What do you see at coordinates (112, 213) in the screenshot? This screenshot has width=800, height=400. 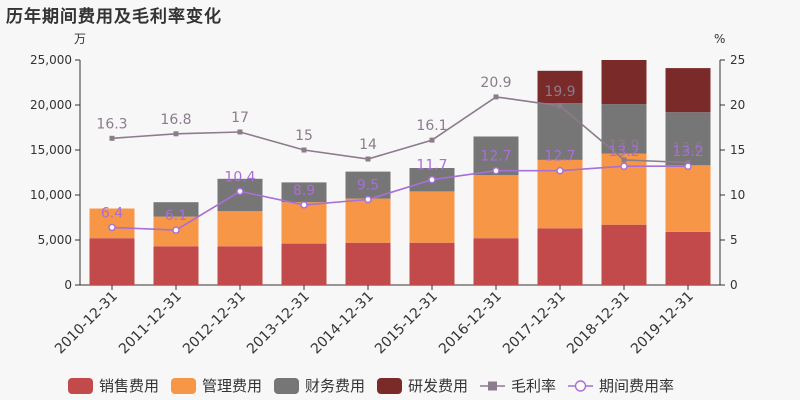 I see `data-label-期间费用率: 6.4` at bounding box center [112, 213].